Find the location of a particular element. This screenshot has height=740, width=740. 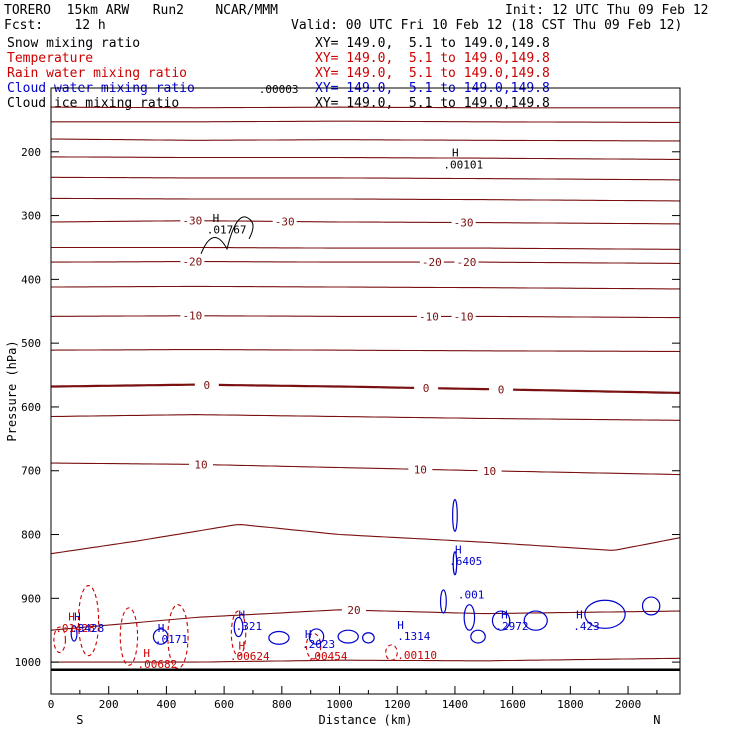

contour-annotation: .0171 is located at coordinates (171, 639).